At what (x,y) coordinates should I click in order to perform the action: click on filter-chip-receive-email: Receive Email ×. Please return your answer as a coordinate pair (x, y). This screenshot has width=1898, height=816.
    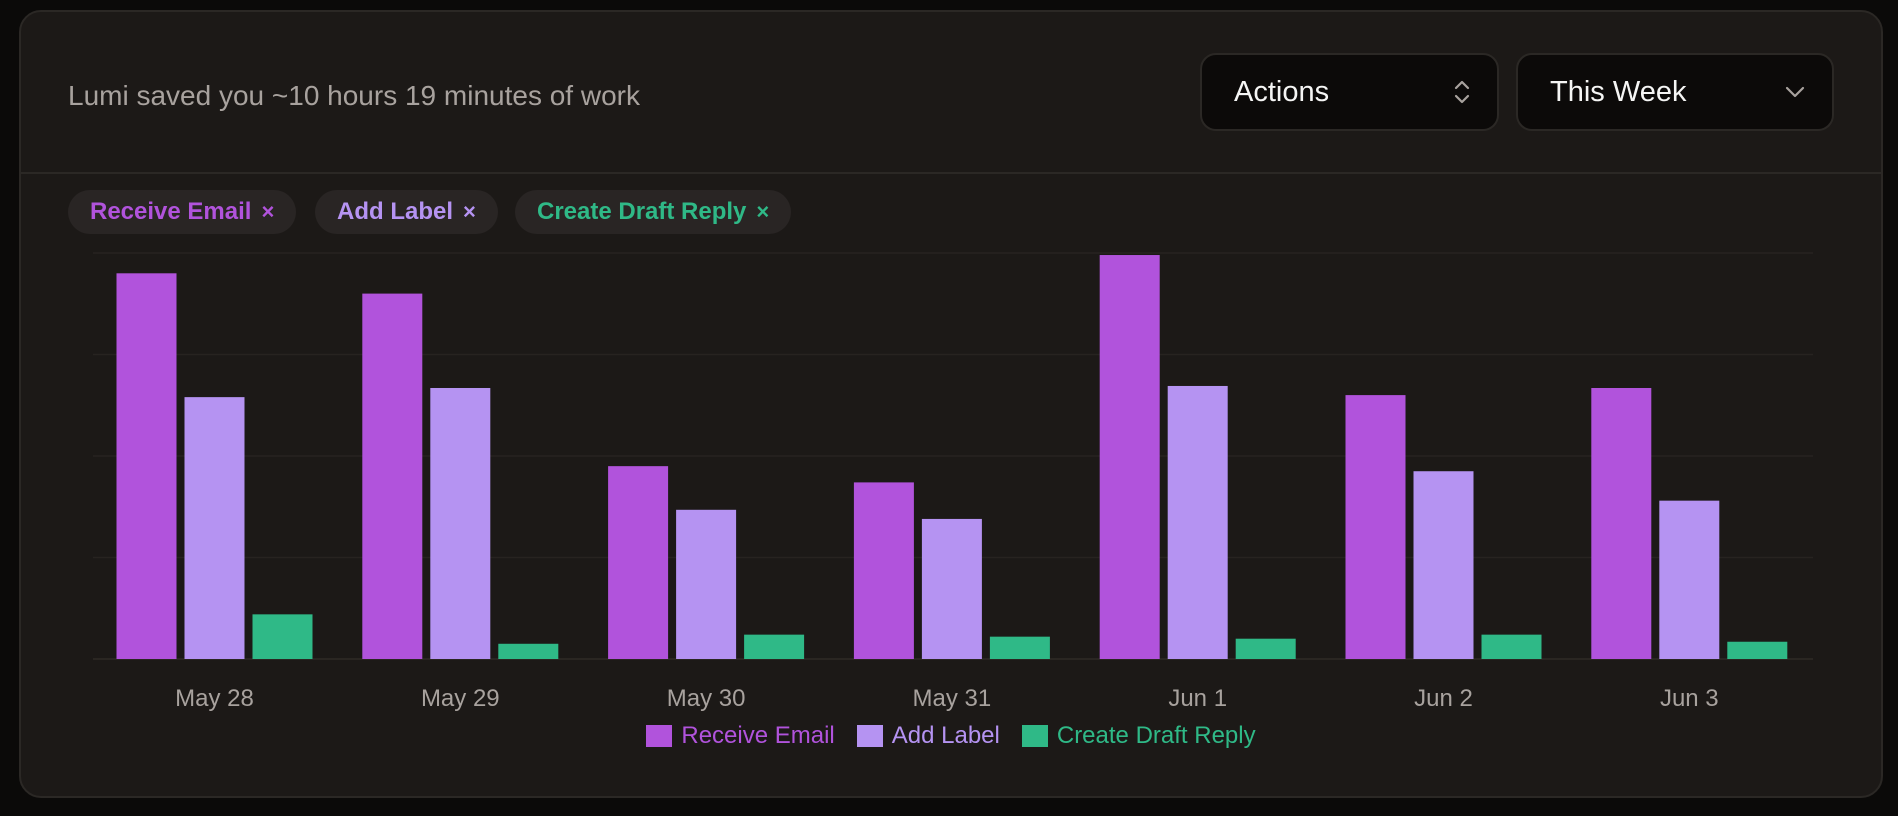
    Looking at the image, I should click on (182, 212).